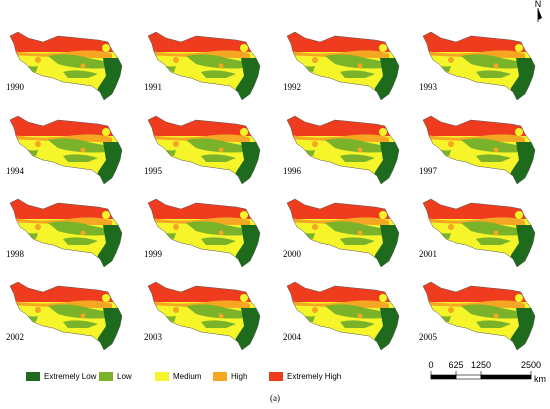 Image resolution: width=550 pixels, height=409 pixels. I want to click on year-label: 1999, so click(153, 254).